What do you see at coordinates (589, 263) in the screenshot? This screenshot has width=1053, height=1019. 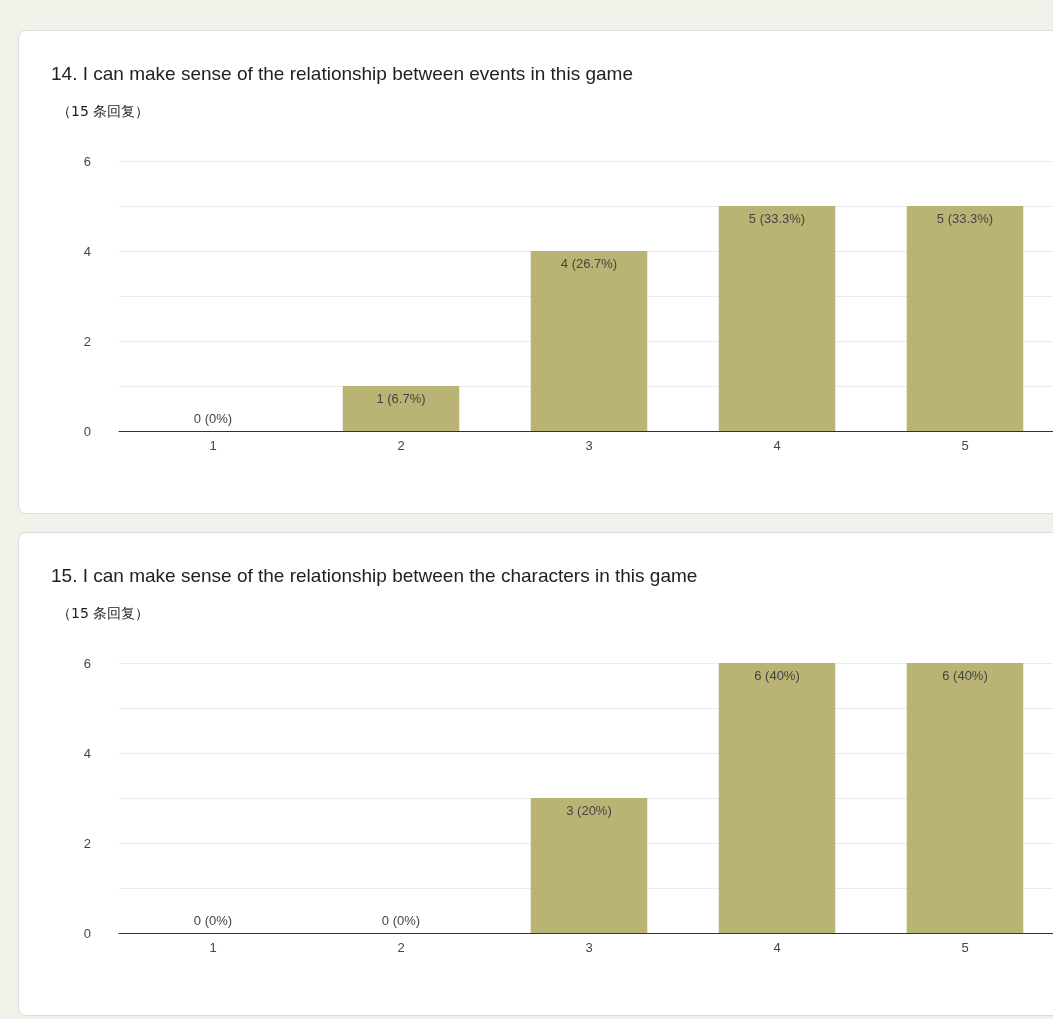 I see `data-label: 4 (26.7%)` at bounding box center [589, 263].